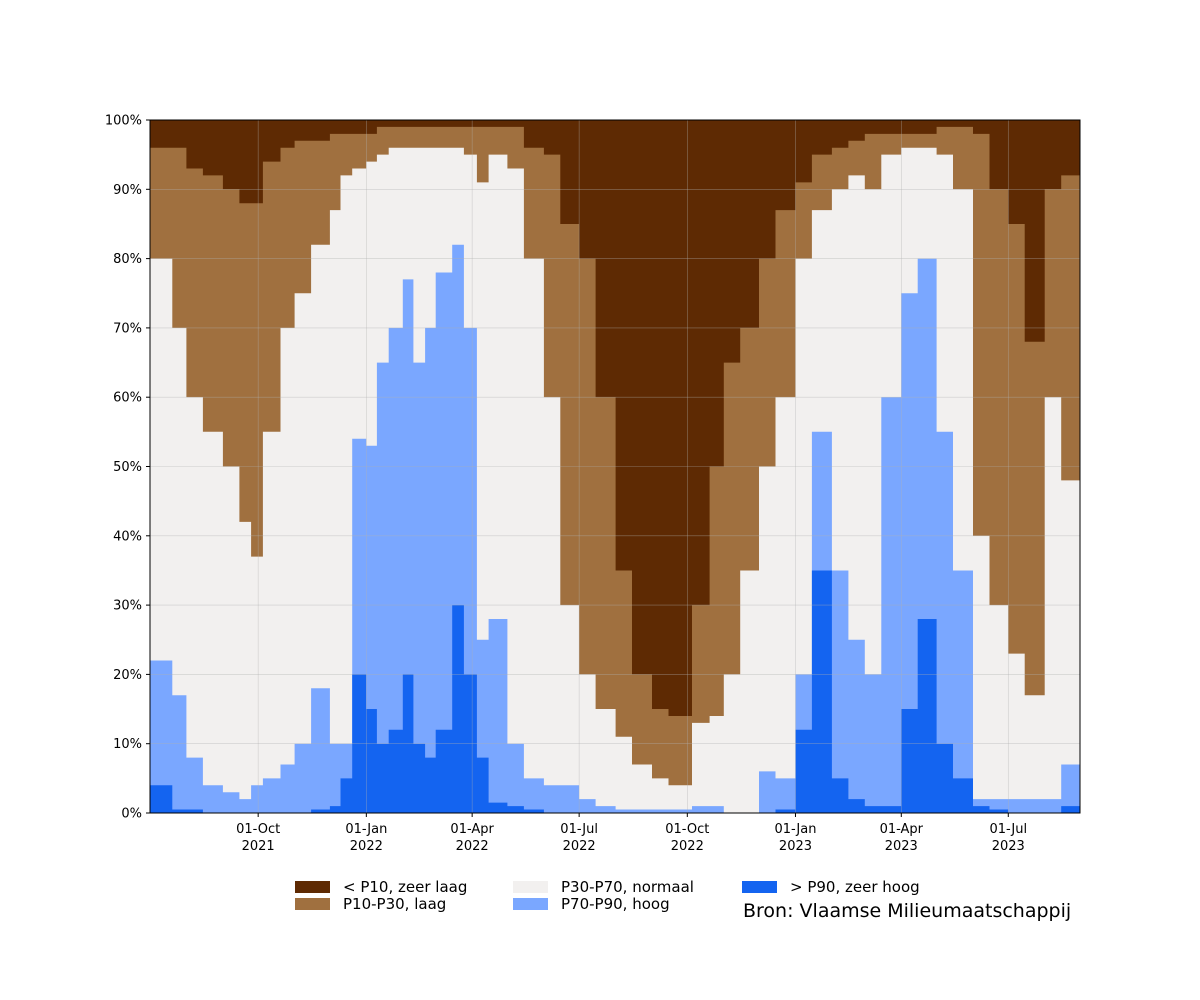 The image size is (1200, 1000). Describe the element at coordinates (312, 887) in the screenshot. I see `legend-swatch-zeer-laag` at that location.